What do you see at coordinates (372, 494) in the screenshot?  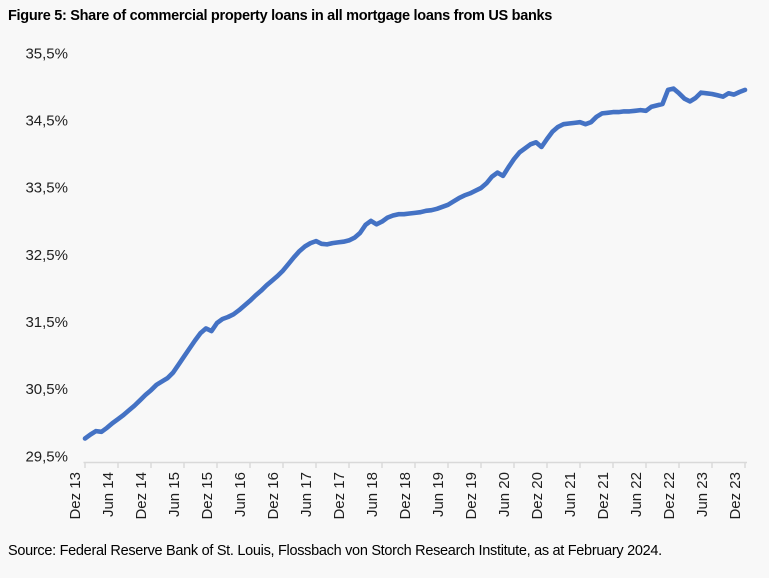 I see `x-axis-tick-label: Jun 18` at bounding box center [372, 494].